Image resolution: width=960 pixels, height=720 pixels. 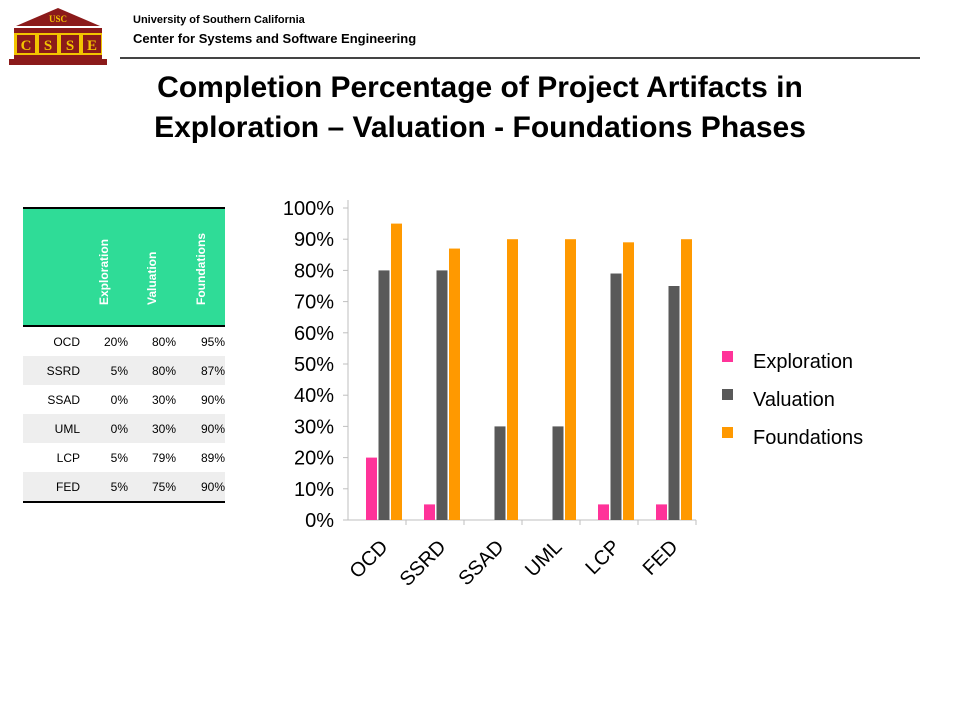 What do you see at coordinates (63, 399) in the screenshot?
I see `table-cell-artifact: SSAD` at bounding box center [63, 399].